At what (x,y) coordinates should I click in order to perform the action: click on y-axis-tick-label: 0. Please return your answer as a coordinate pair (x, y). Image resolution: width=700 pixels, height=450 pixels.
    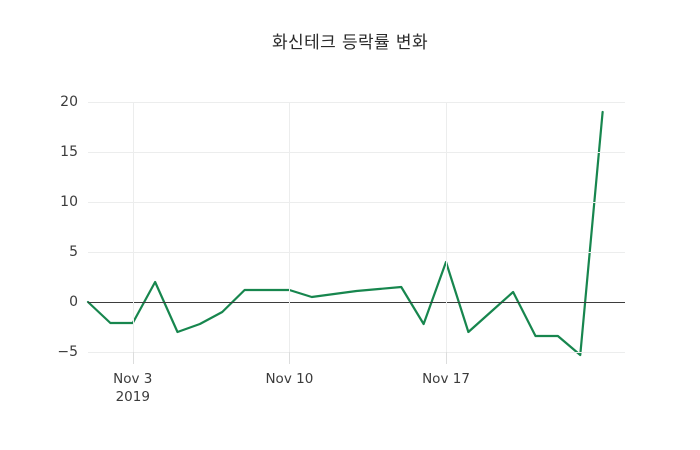
    Looking at the image, I should click on (73, 302).